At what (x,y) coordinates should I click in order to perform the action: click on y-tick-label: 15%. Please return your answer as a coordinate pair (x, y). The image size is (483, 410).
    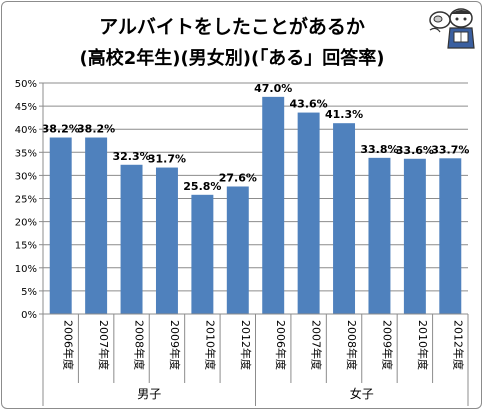
    Looking at the image, I should click on (26, 246).